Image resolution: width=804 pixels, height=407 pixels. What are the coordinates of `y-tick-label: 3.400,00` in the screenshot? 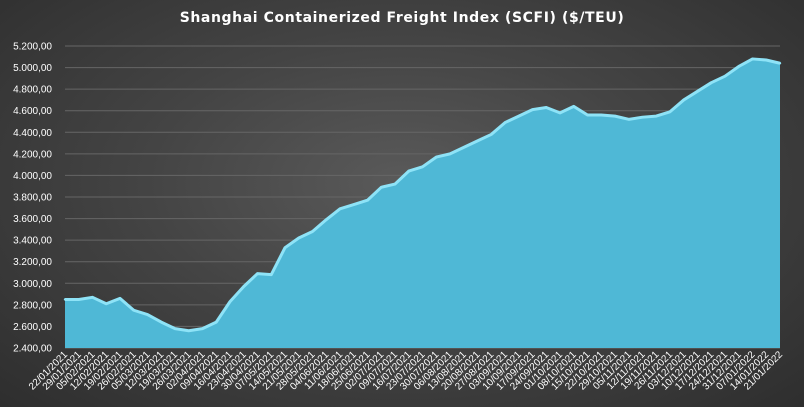 It's located at (32, 241).